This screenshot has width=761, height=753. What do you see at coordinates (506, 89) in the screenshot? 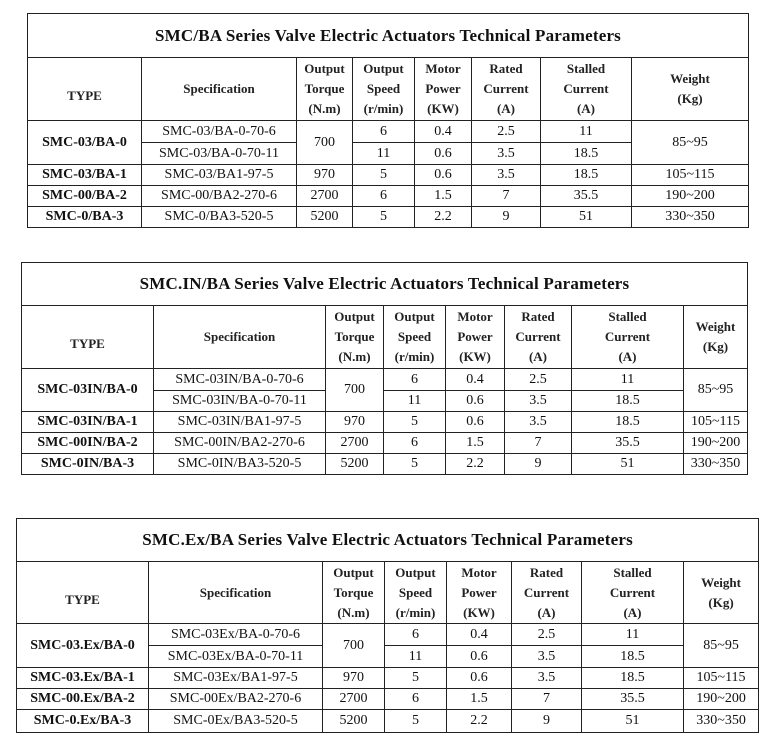
I see `column-header: Rated Current (A)` at bounding box center [506, 89].